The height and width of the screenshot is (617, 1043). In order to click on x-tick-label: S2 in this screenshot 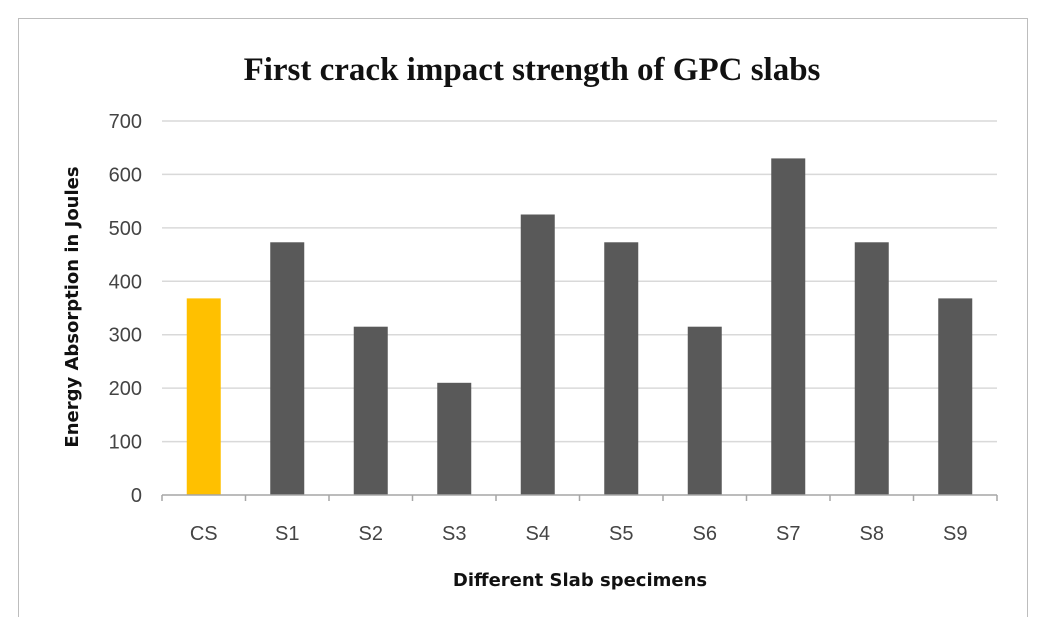, I will do `click(371, 534)`.